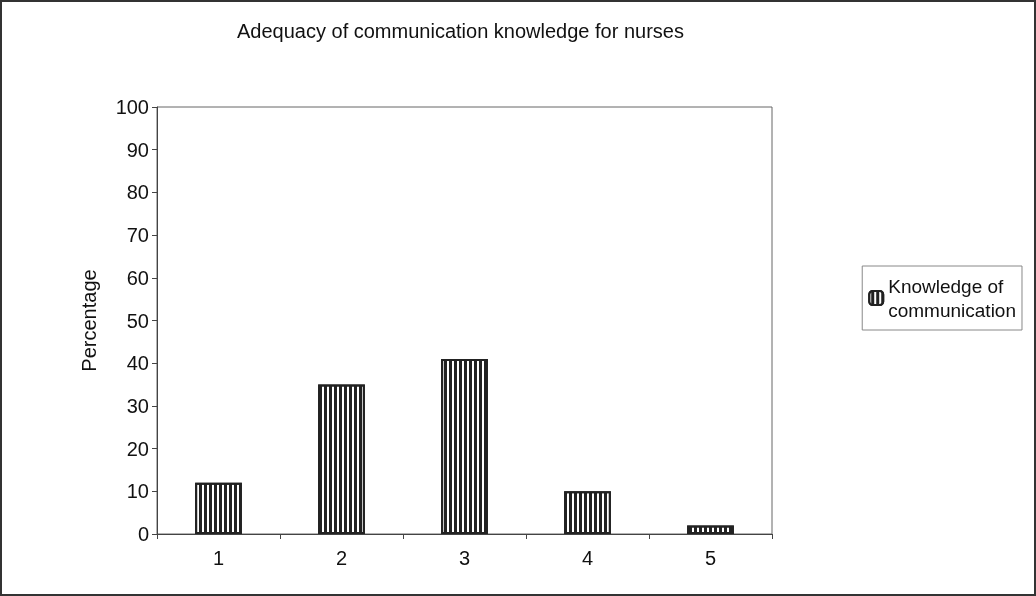  Describe the element at coordinates (587, 558) in the screenshot. I see `x-tick-label: 4` at that location.